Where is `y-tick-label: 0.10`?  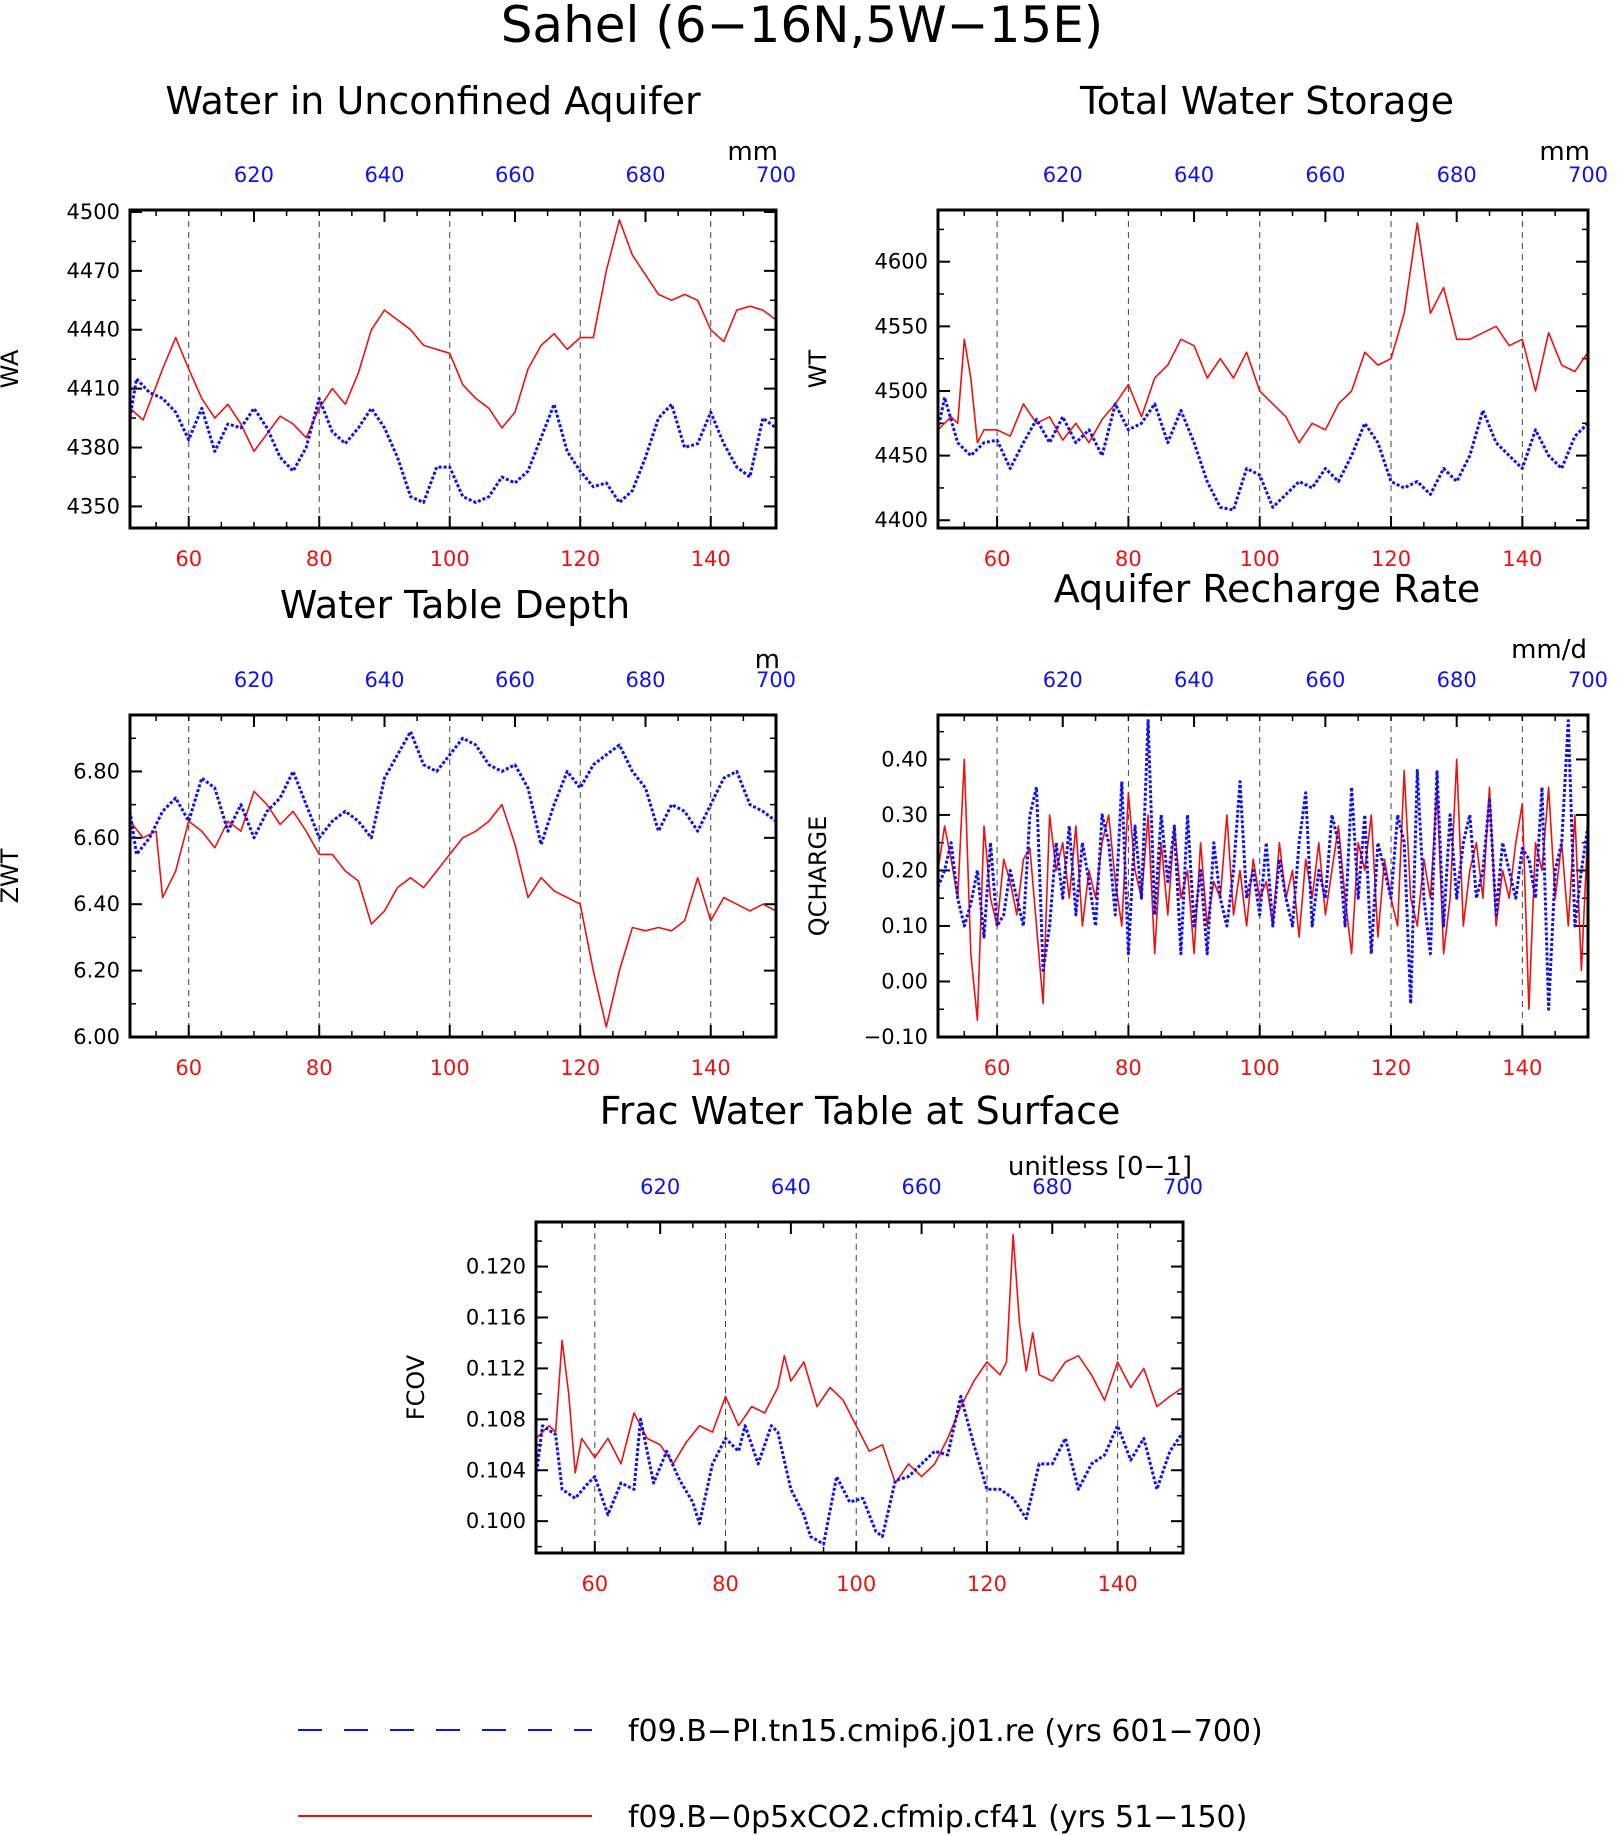
y-tick-label: 0.10 is located at coordinates (904, 926).